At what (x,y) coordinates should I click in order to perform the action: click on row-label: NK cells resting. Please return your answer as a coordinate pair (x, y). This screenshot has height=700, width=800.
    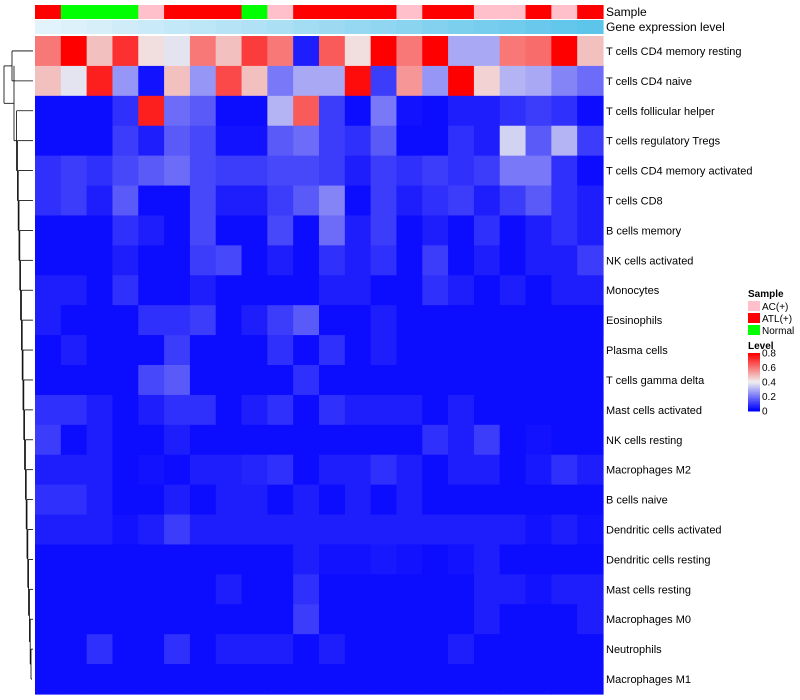
    Looking at the image, I should click on (644, 441).